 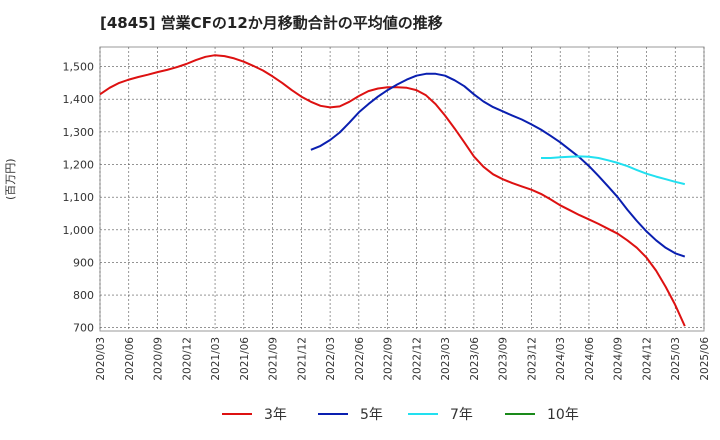 What do you see at coordinates (417, 359) in the screenshot?
I see `x-tick-label: 2022/12` at bounding box center [417, 359].